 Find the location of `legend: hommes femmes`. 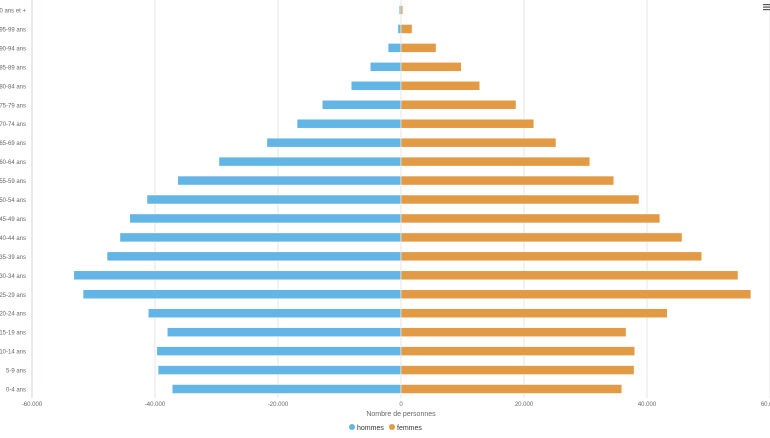

legend: hommes femmes is located at coordinates (385, 428).